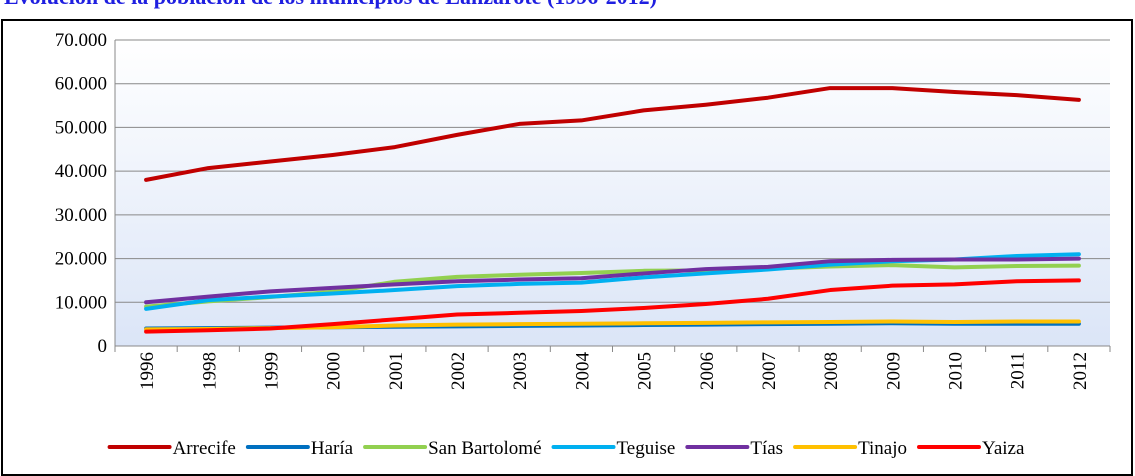 This screenshot has width=1135, height=476. Describe the element at coordinates (458, 371) in the screenshot. I see `x-tick-label: 2002` at that location.